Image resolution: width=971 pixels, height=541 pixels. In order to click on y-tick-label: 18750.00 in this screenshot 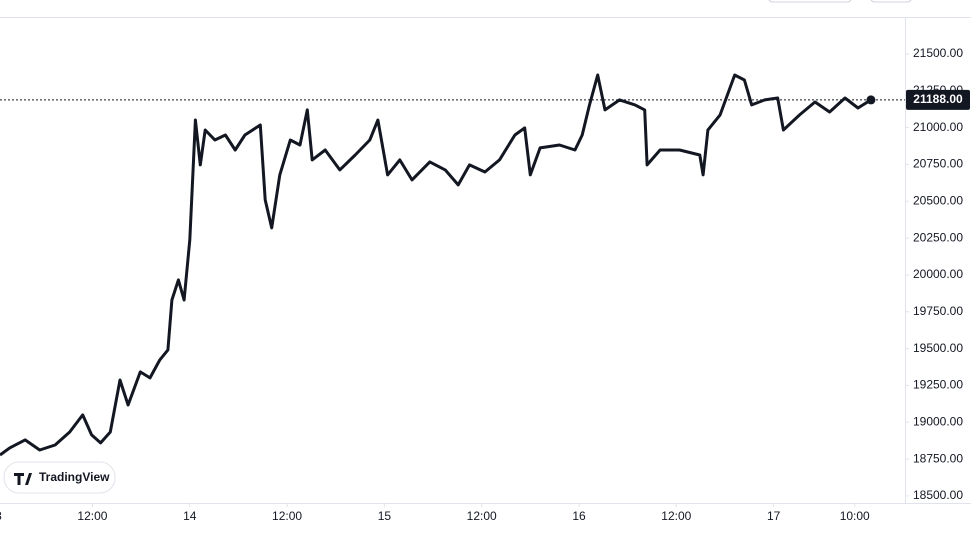, I will do `click(938, 458)`.